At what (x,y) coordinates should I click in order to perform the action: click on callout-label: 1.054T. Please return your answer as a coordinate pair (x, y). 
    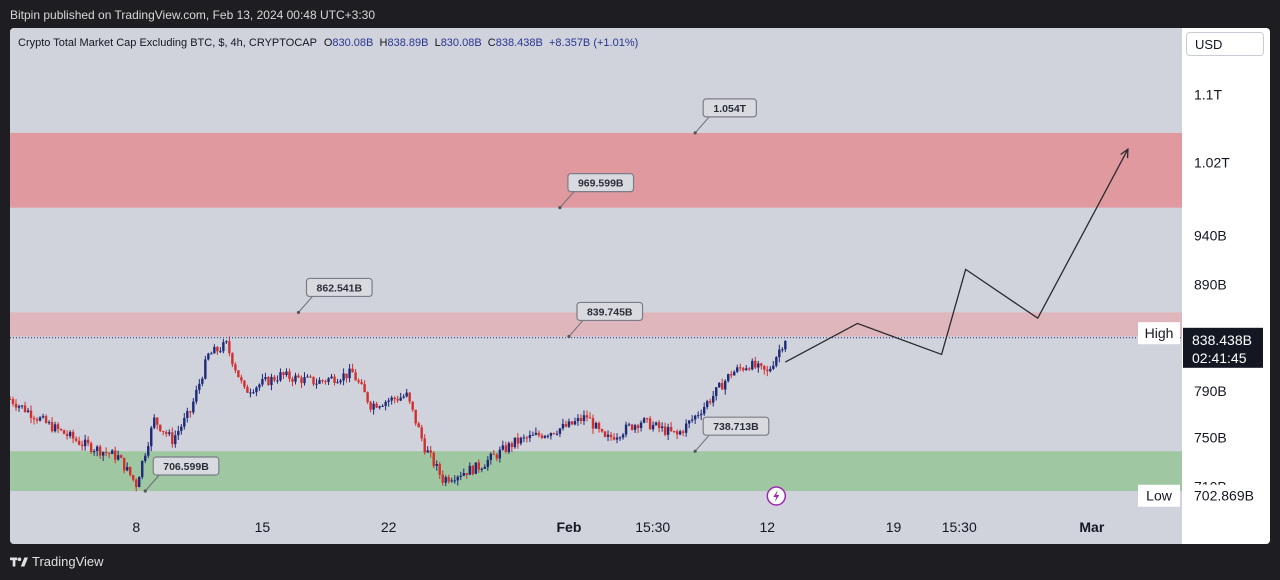
    Looking at the image, I should click on (729, 109).